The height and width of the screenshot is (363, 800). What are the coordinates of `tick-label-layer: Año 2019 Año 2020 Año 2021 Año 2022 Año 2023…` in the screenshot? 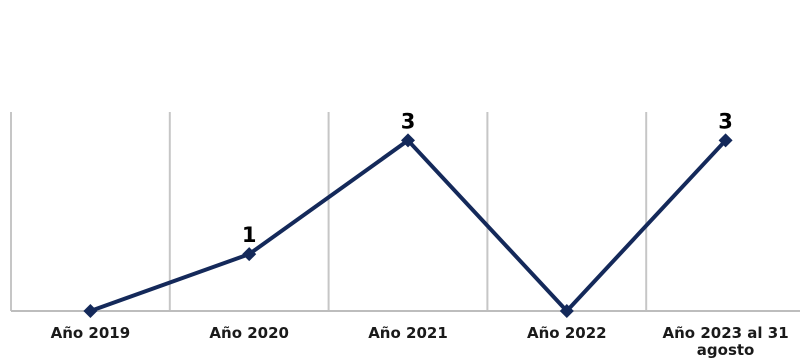 It's located at (420, 341).